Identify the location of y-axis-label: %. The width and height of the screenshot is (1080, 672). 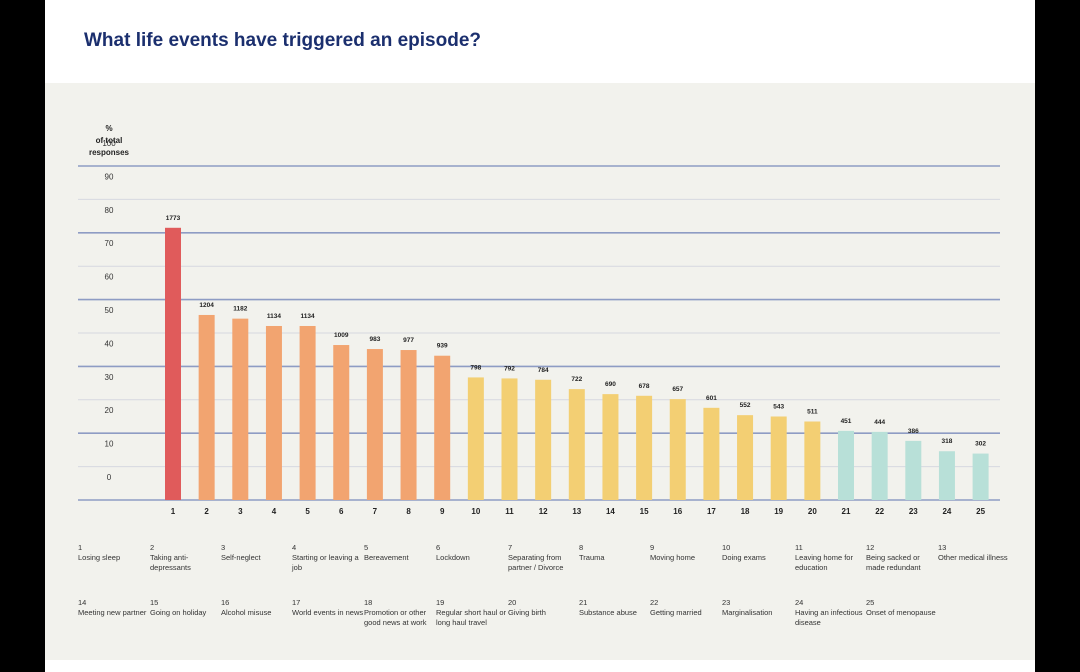
(108, 128).